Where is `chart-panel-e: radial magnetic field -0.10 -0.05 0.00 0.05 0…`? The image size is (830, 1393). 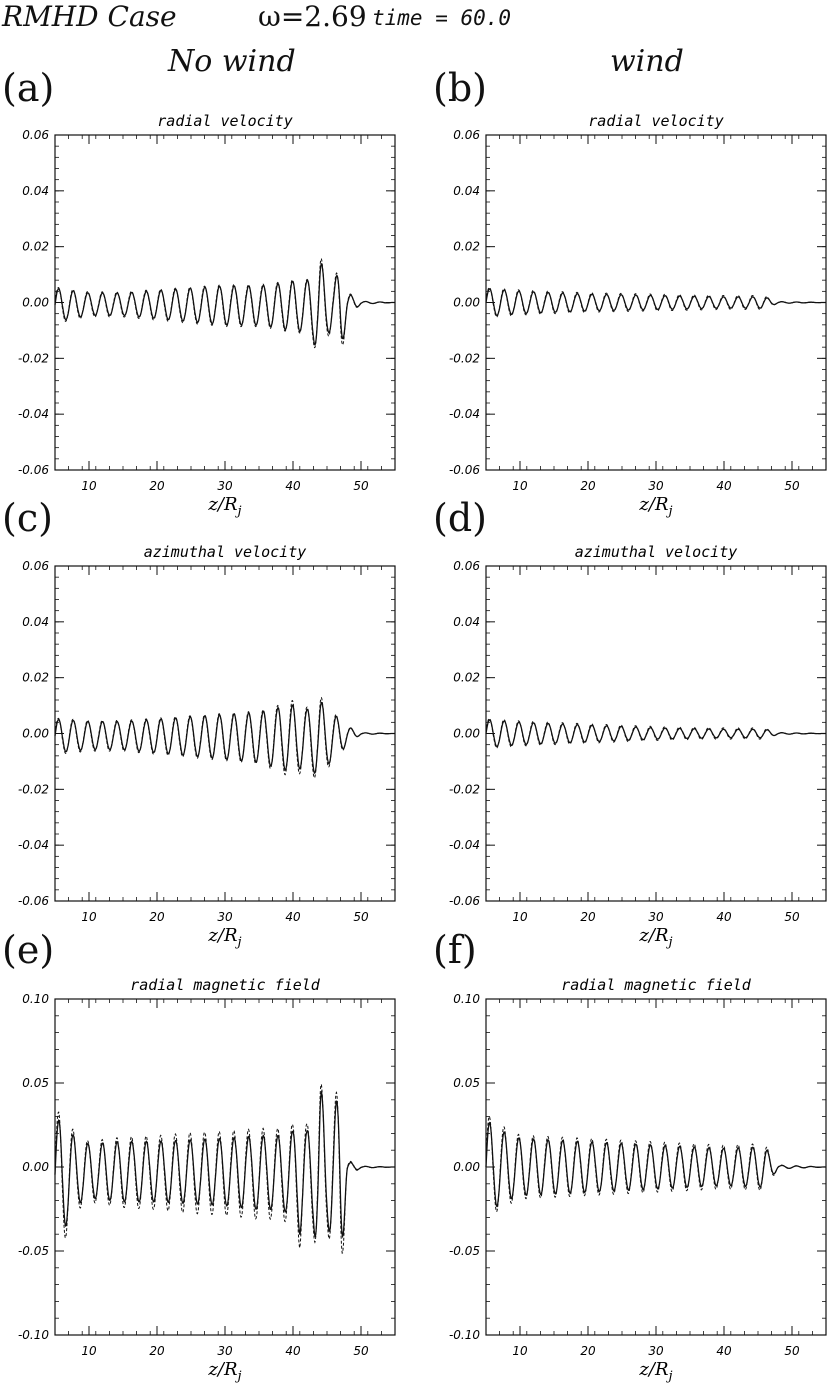 chart-panel-e: radial magnetic field -0.10 -0.05 0.00 0.05 0… is located at coordinates (207, 1180).